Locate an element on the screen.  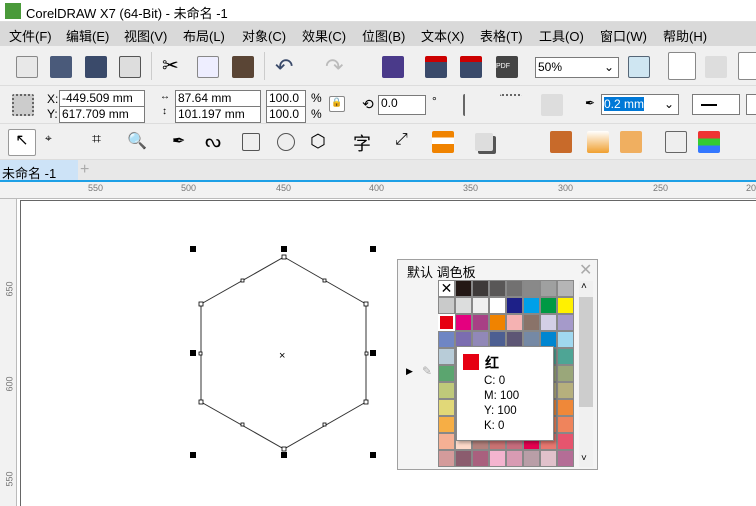
text-tool-icon: 字 is located at coordinates (362, 144).